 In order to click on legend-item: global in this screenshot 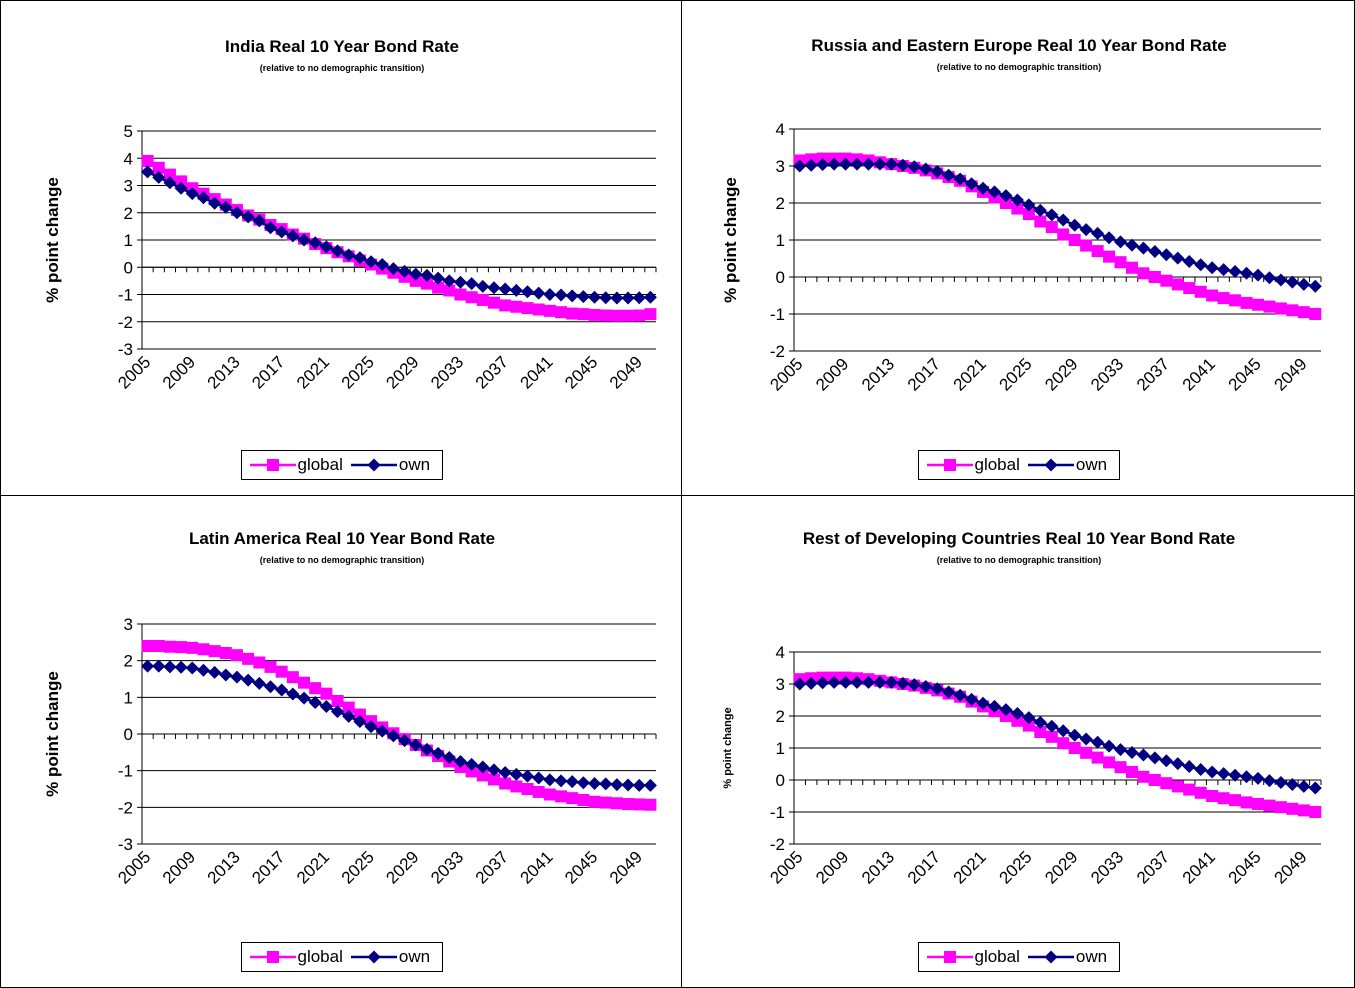, I will do `click(295, 957)`.